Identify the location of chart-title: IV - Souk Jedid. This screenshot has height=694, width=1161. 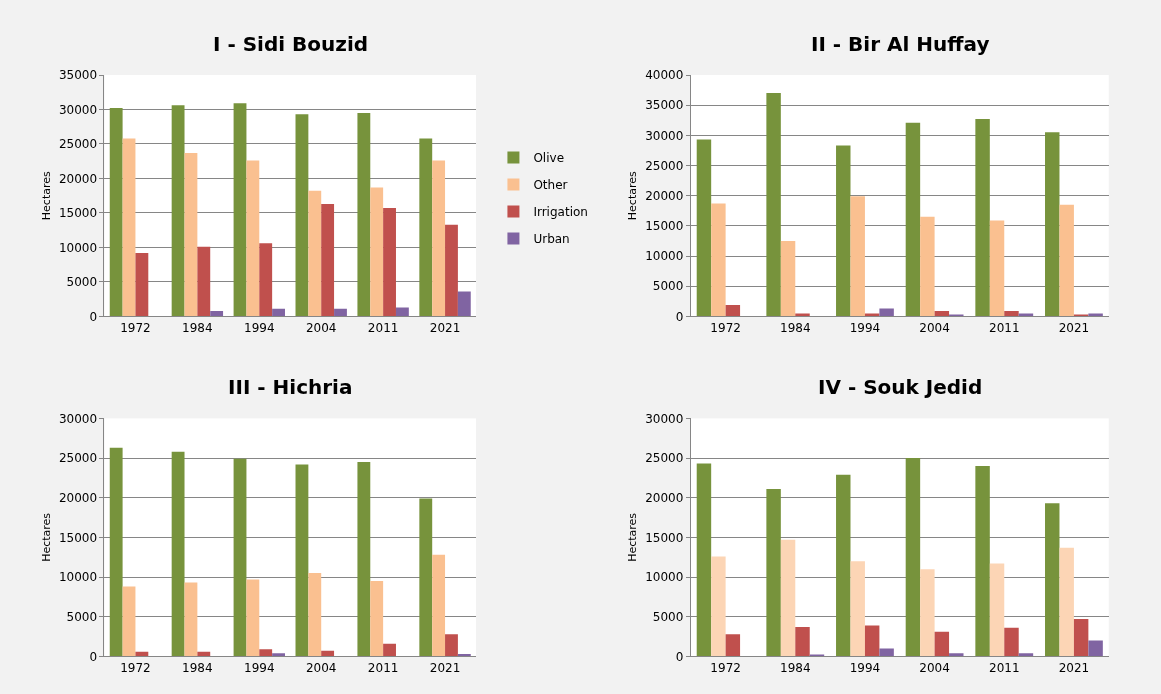
(900, 387).